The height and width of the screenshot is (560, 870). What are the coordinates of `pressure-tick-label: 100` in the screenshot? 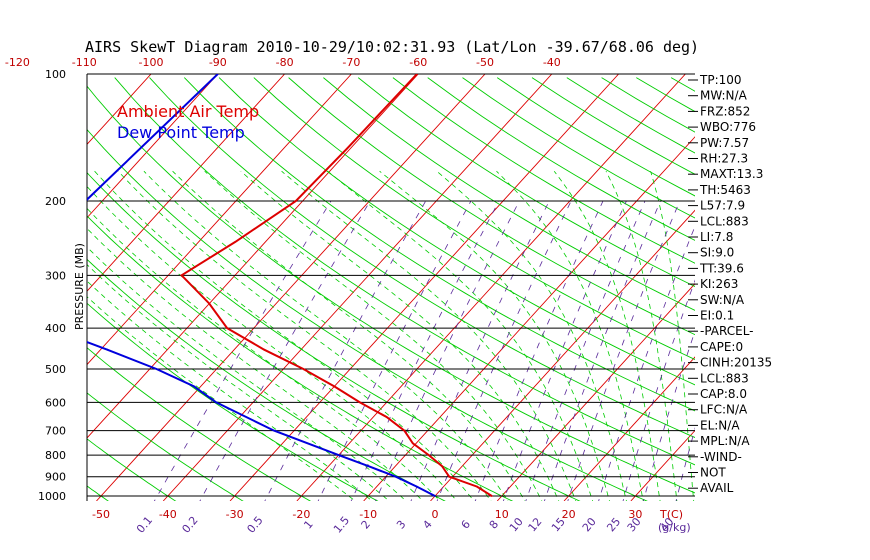 It's located at (55, 74).